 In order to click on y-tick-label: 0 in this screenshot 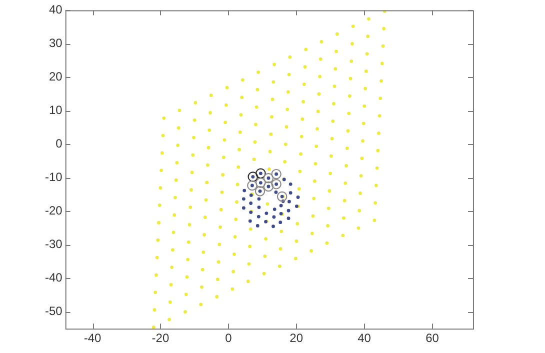, I will do `click(59, 143)`.